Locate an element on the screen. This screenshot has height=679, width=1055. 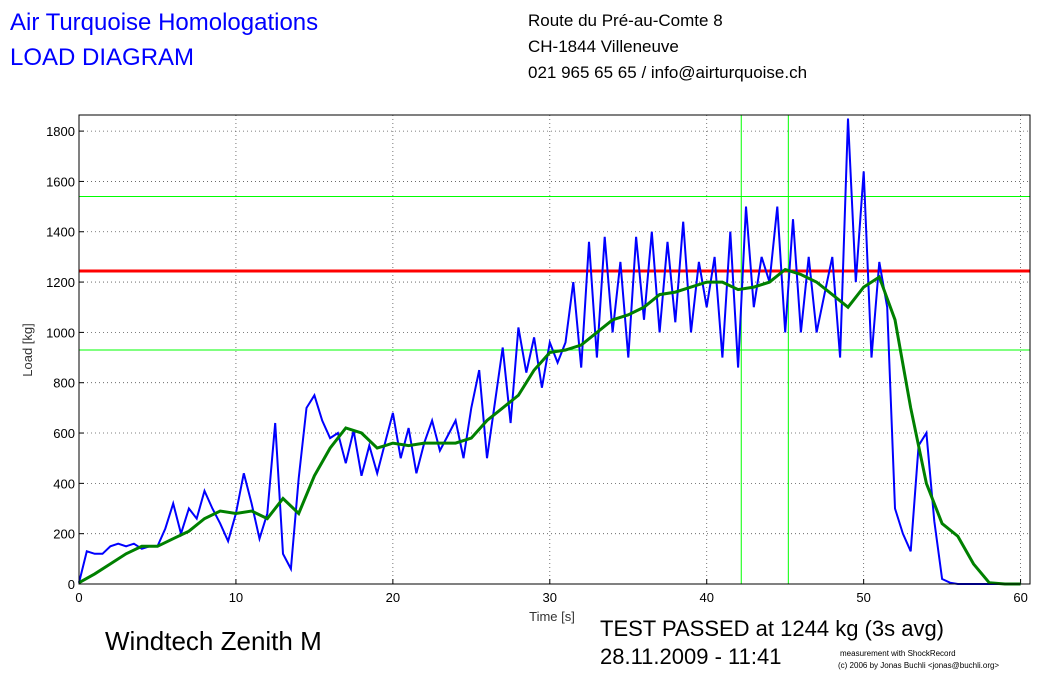
x-tick-label: 20 is located at coordinates (393, 597).